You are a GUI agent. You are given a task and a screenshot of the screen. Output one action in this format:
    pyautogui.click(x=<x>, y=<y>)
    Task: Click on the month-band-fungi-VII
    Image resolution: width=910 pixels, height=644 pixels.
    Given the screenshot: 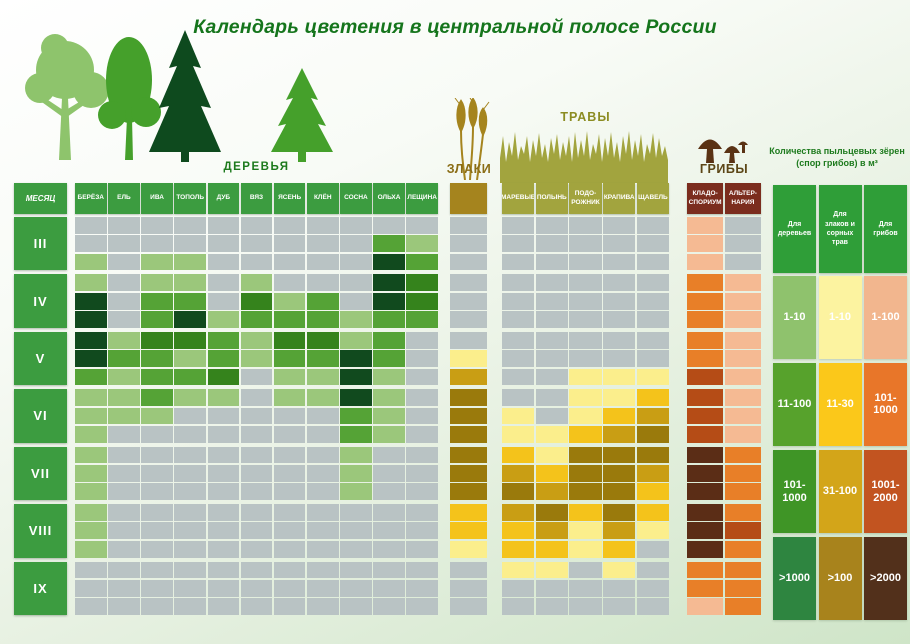 What is the action you would take?
    pyautogui.click(x=724, y=473)
    